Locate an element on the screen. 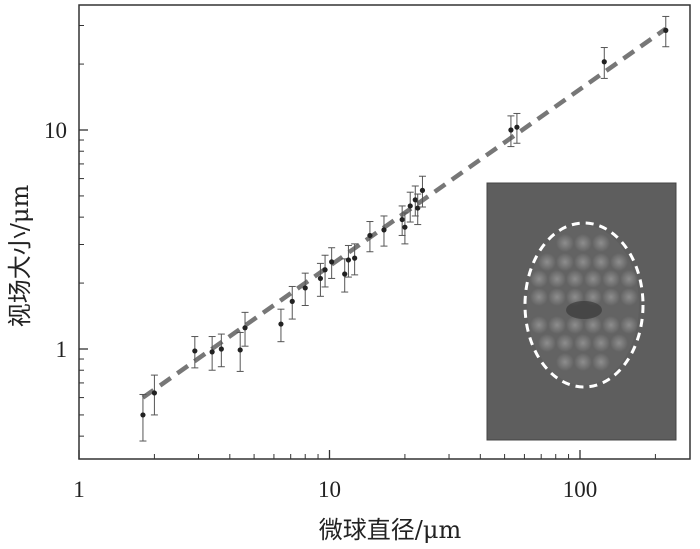 The height and width of the screenshot is (549, 700). x-axis-label: 微球直径/μm is located at coordinates (390, 530).